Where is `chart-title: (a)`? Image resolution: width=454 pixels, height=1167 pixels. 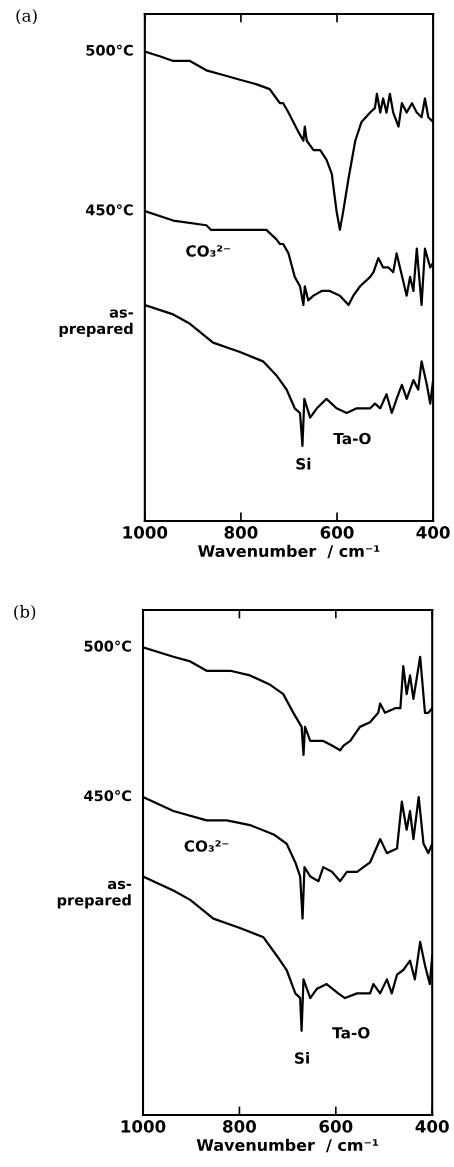
chart-title: (a) is located at coordinates (26, 16).